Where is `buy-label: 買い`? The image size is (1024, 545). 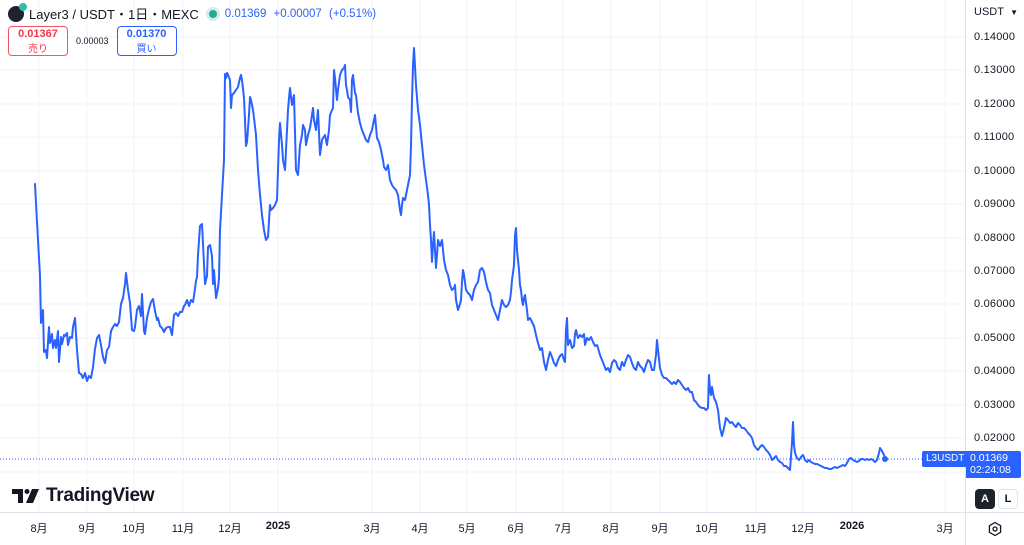 buy-label: 買い is located at coordinates (146, 49).